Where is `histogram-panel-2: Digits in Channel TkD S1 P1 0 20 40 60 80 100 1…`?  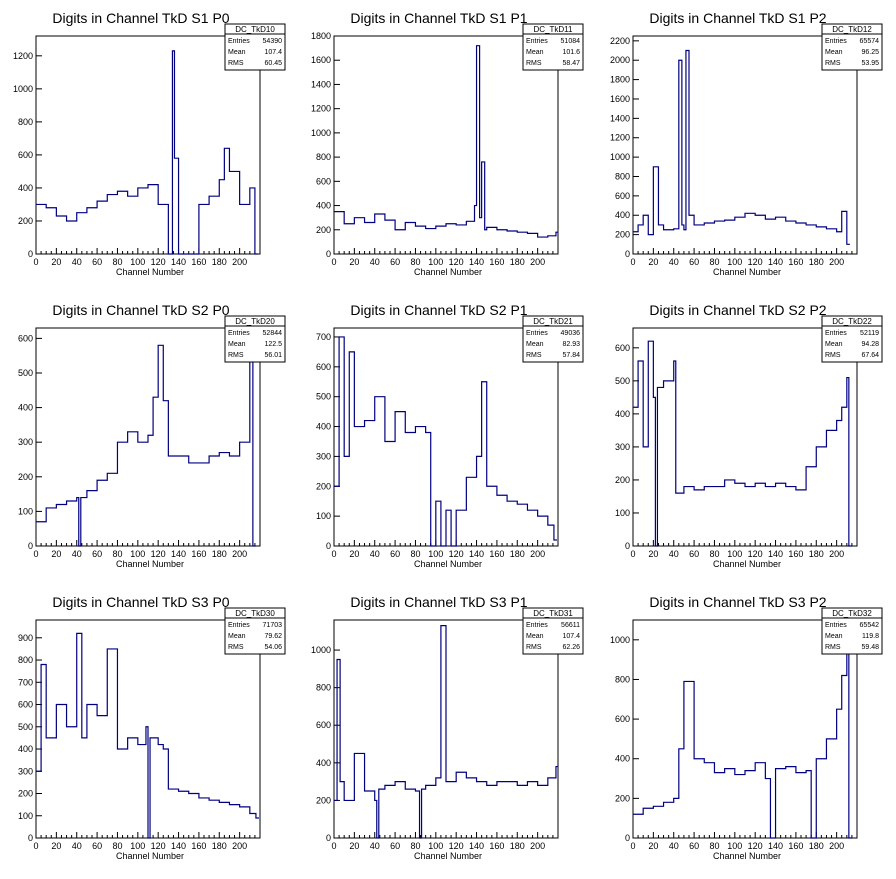
histogram-panel-2: Digits in Channel TkD S1 P1 0 20 40 60 80 100 1… is located at coordinates (447, 143).